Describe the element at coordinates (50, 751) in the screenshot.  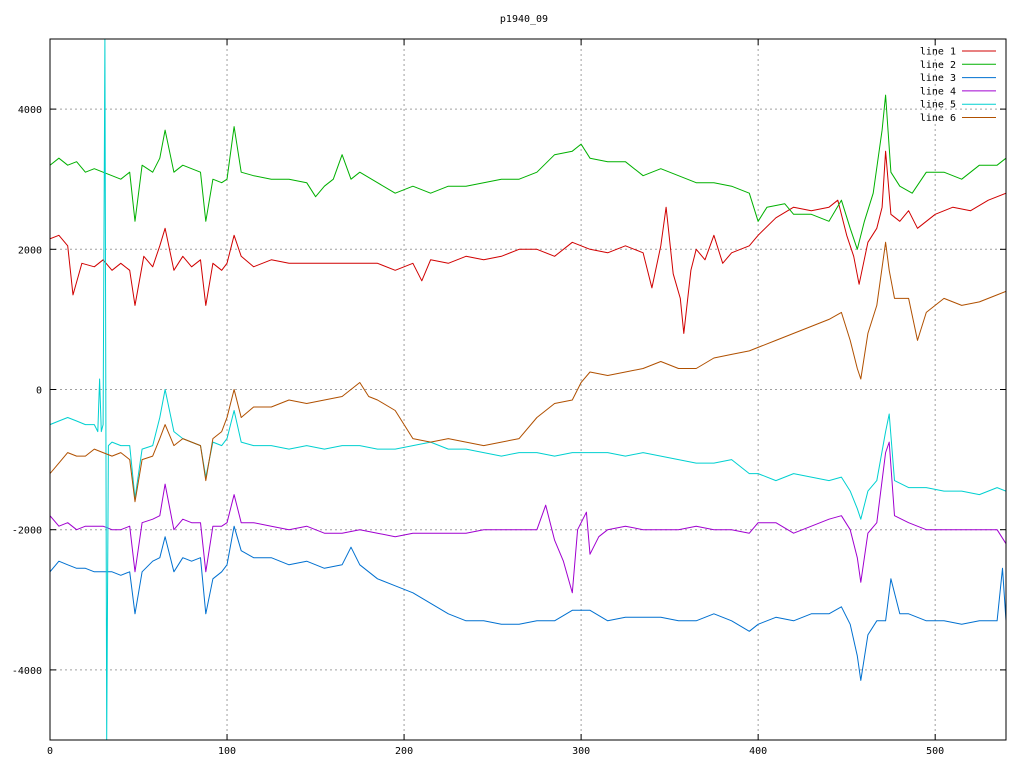
I see `x-tick-label: 0` at that location.